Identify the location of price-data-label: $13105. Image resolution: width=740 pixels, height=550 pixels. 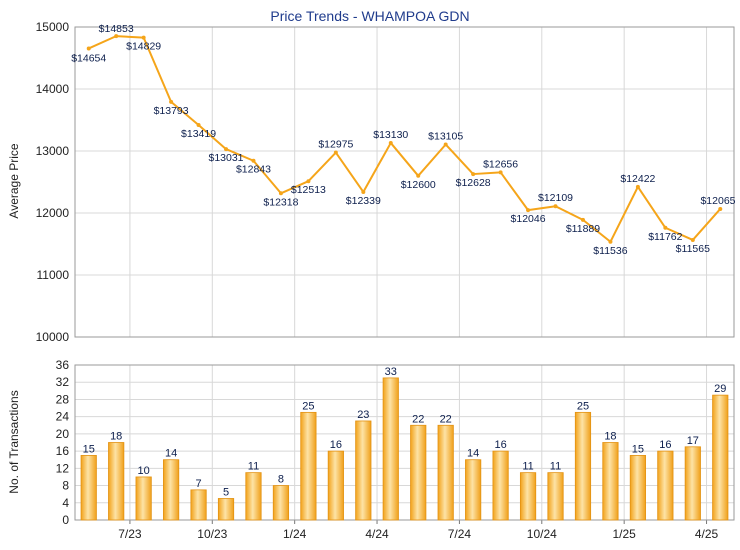
(445, 136).